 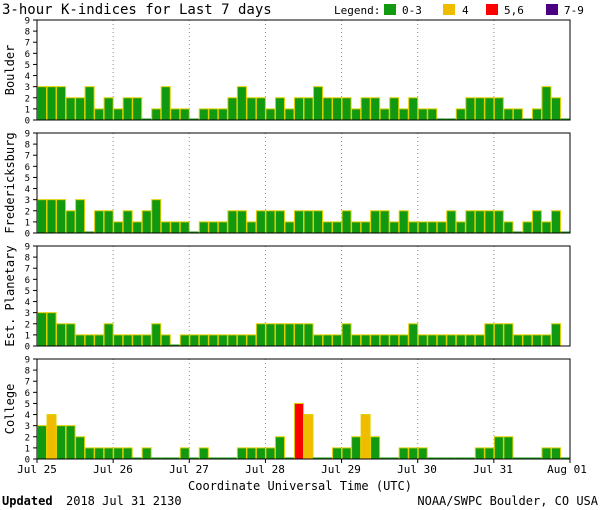 I want to click on y-tick-label: 3, so click(x=27, y=427).